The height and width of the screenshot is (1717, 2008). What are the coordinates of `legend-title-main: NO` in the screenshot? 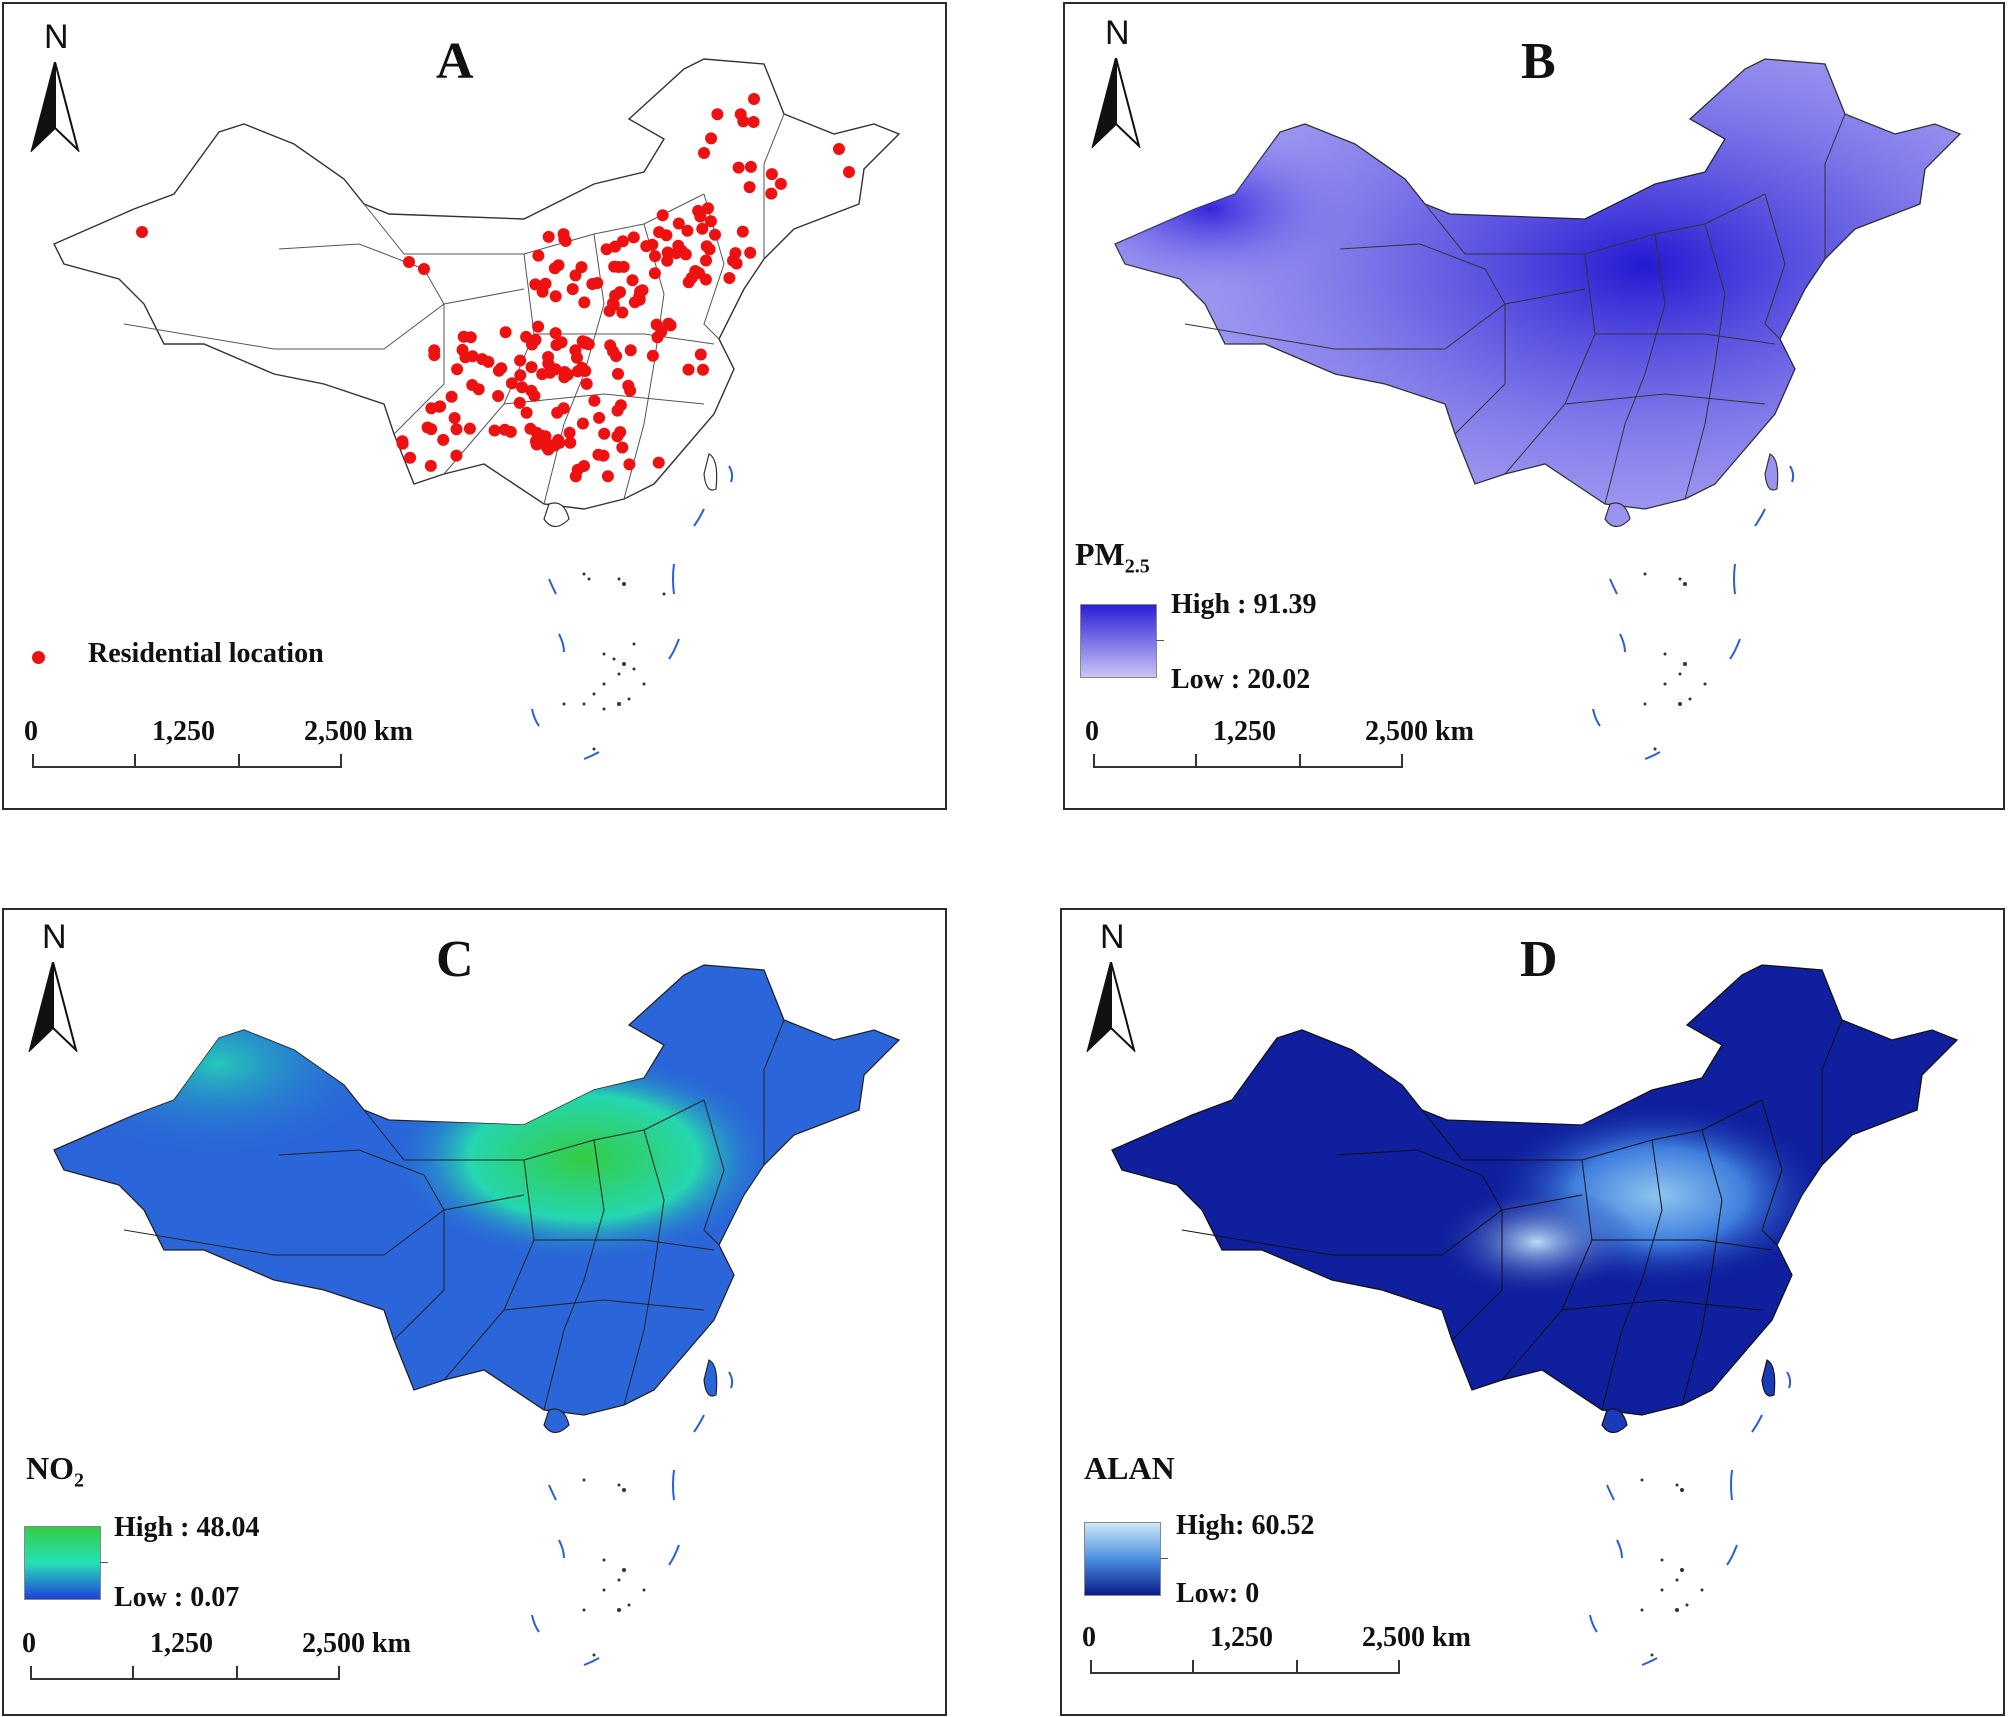 It's located at (50, 1468).